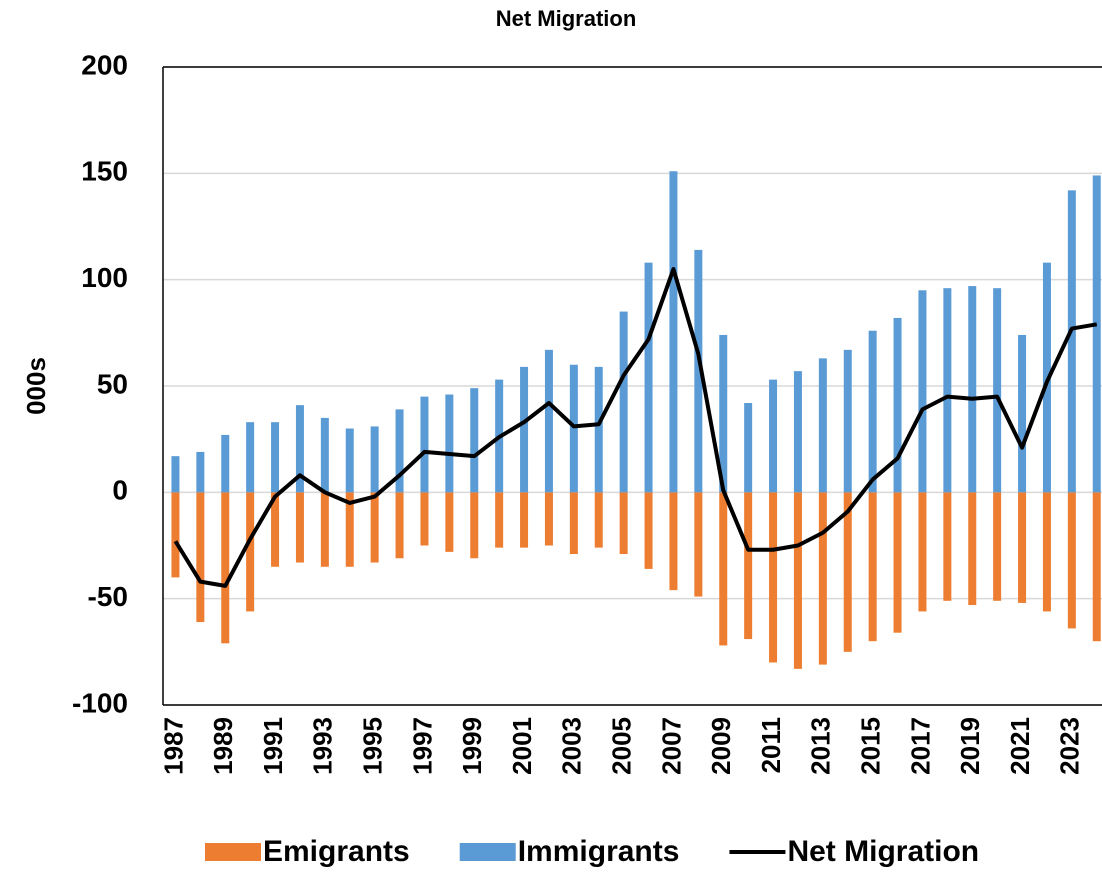 This screenshot has height=872, width=1102. What do you see at coordinates (104, 277) in the screenshot?
I see `y-tick-label: 100` at bounding box center [104, 277].